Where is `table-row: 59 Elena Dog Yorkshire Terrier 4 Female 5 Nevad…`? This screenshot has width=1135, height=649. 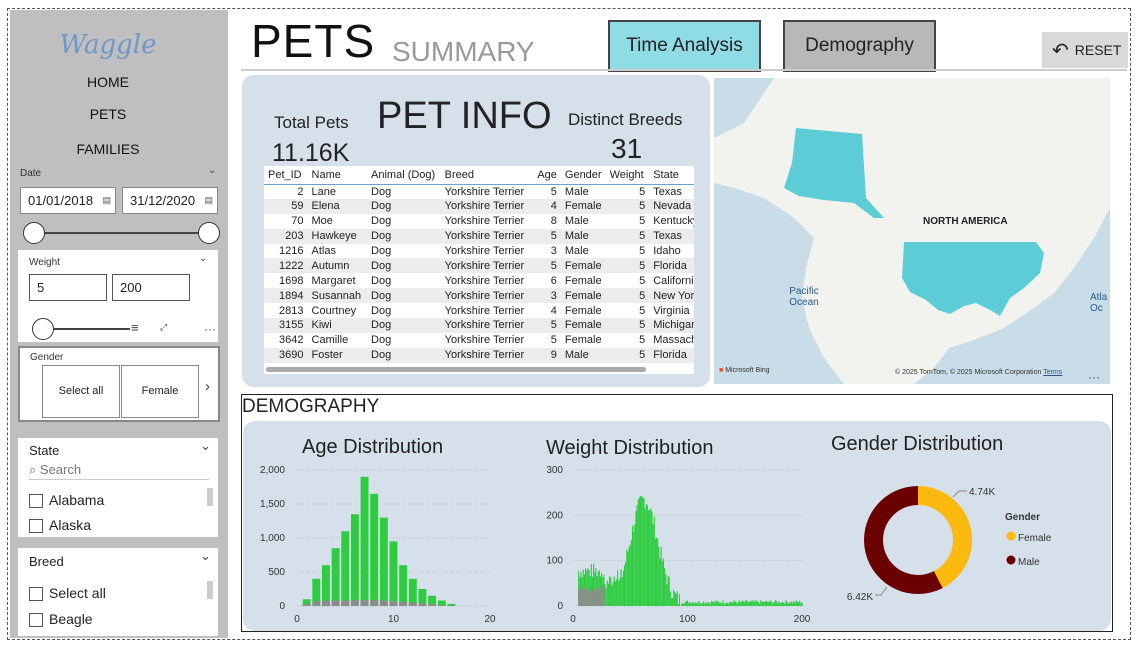
table-row: 59 Elena Dog Yorkshire Terrier 4 Female 5 Nevad… is located at coordinates (479, 206).